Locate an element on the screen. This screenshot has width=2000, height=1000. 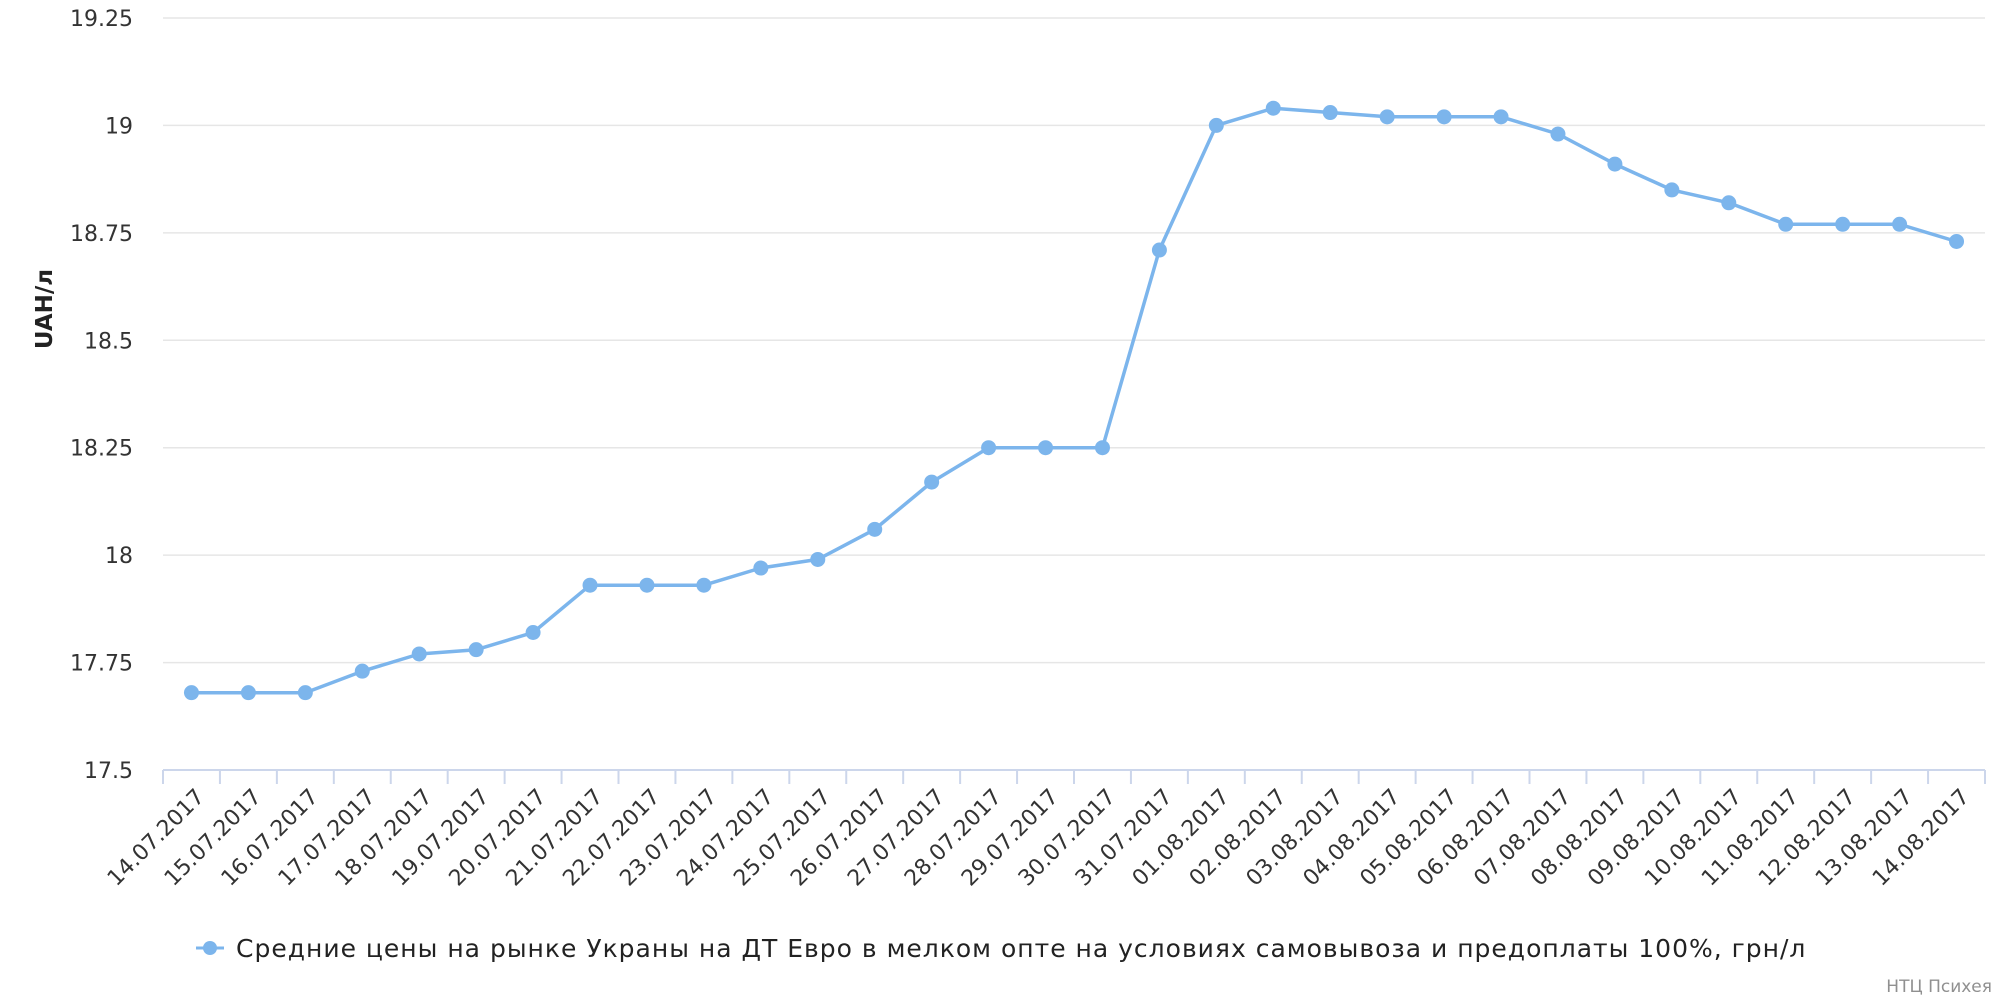
legend-series-marker is located at coordinates (210, 948).